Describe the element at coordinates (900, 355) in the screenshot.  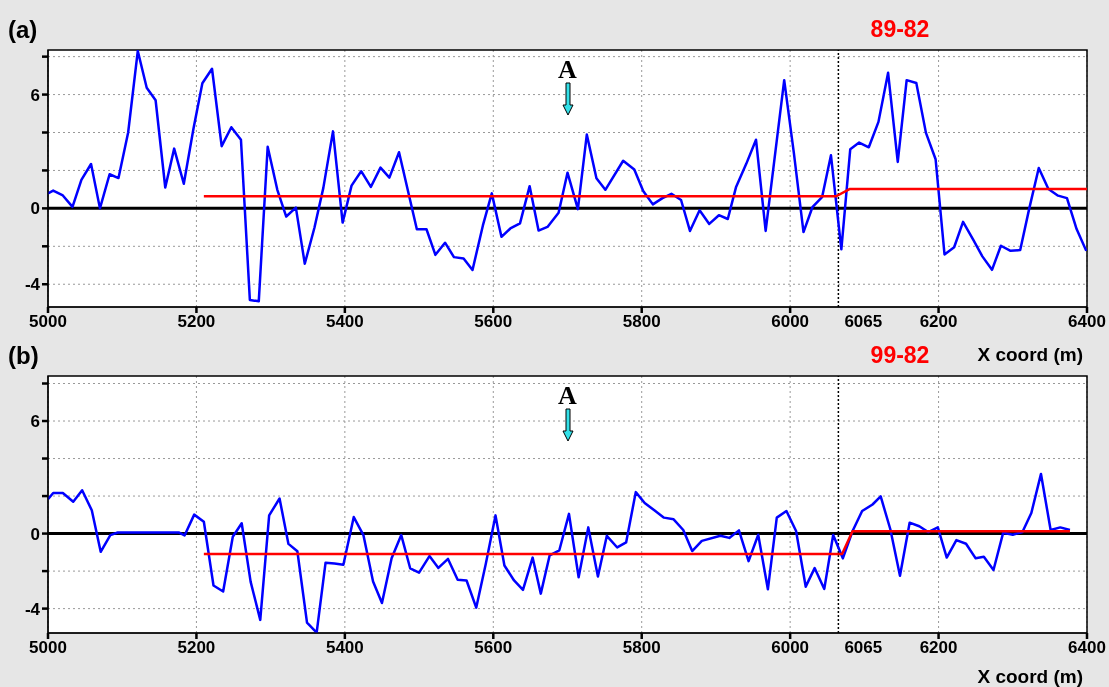
I see `chart-title: 99-82` at that location.